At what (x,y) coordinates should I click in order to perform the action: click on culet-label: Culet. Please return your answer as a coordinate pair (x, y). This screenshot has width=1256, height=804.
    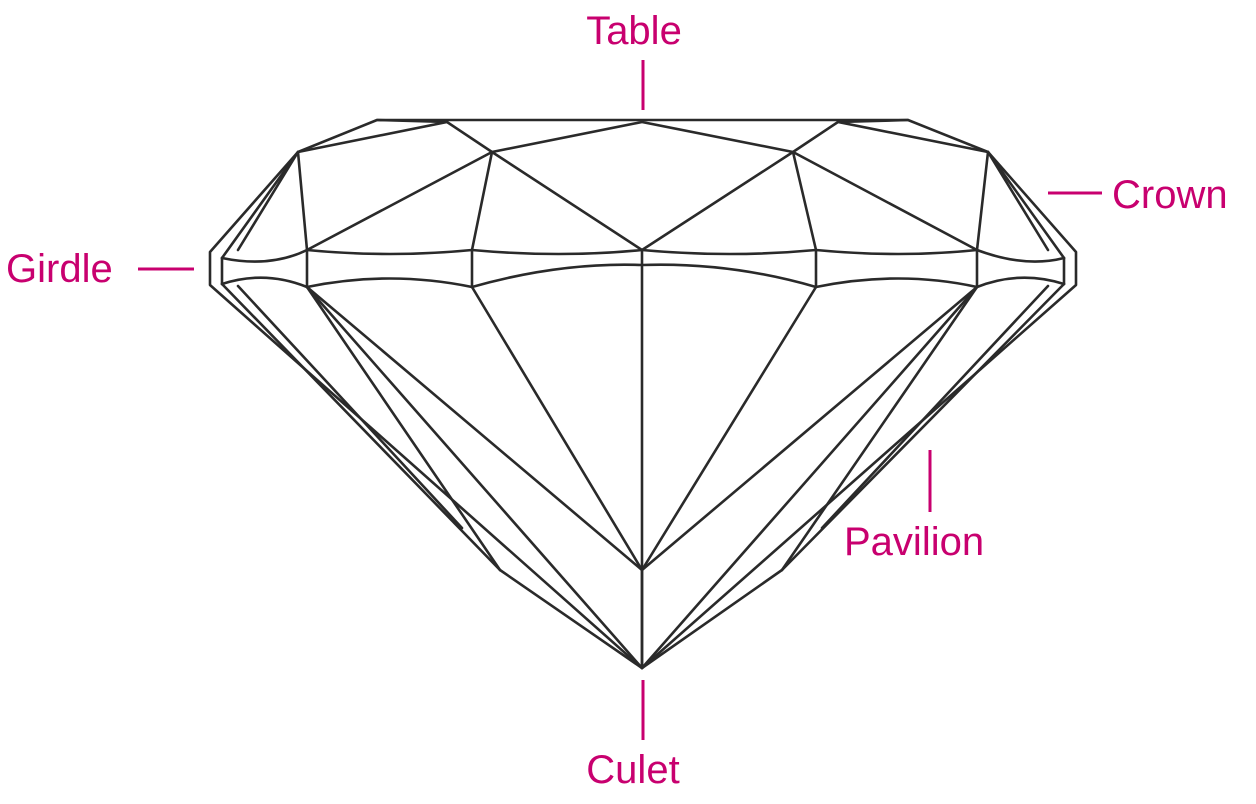
    Looking at the image, I should click on (632, 770).